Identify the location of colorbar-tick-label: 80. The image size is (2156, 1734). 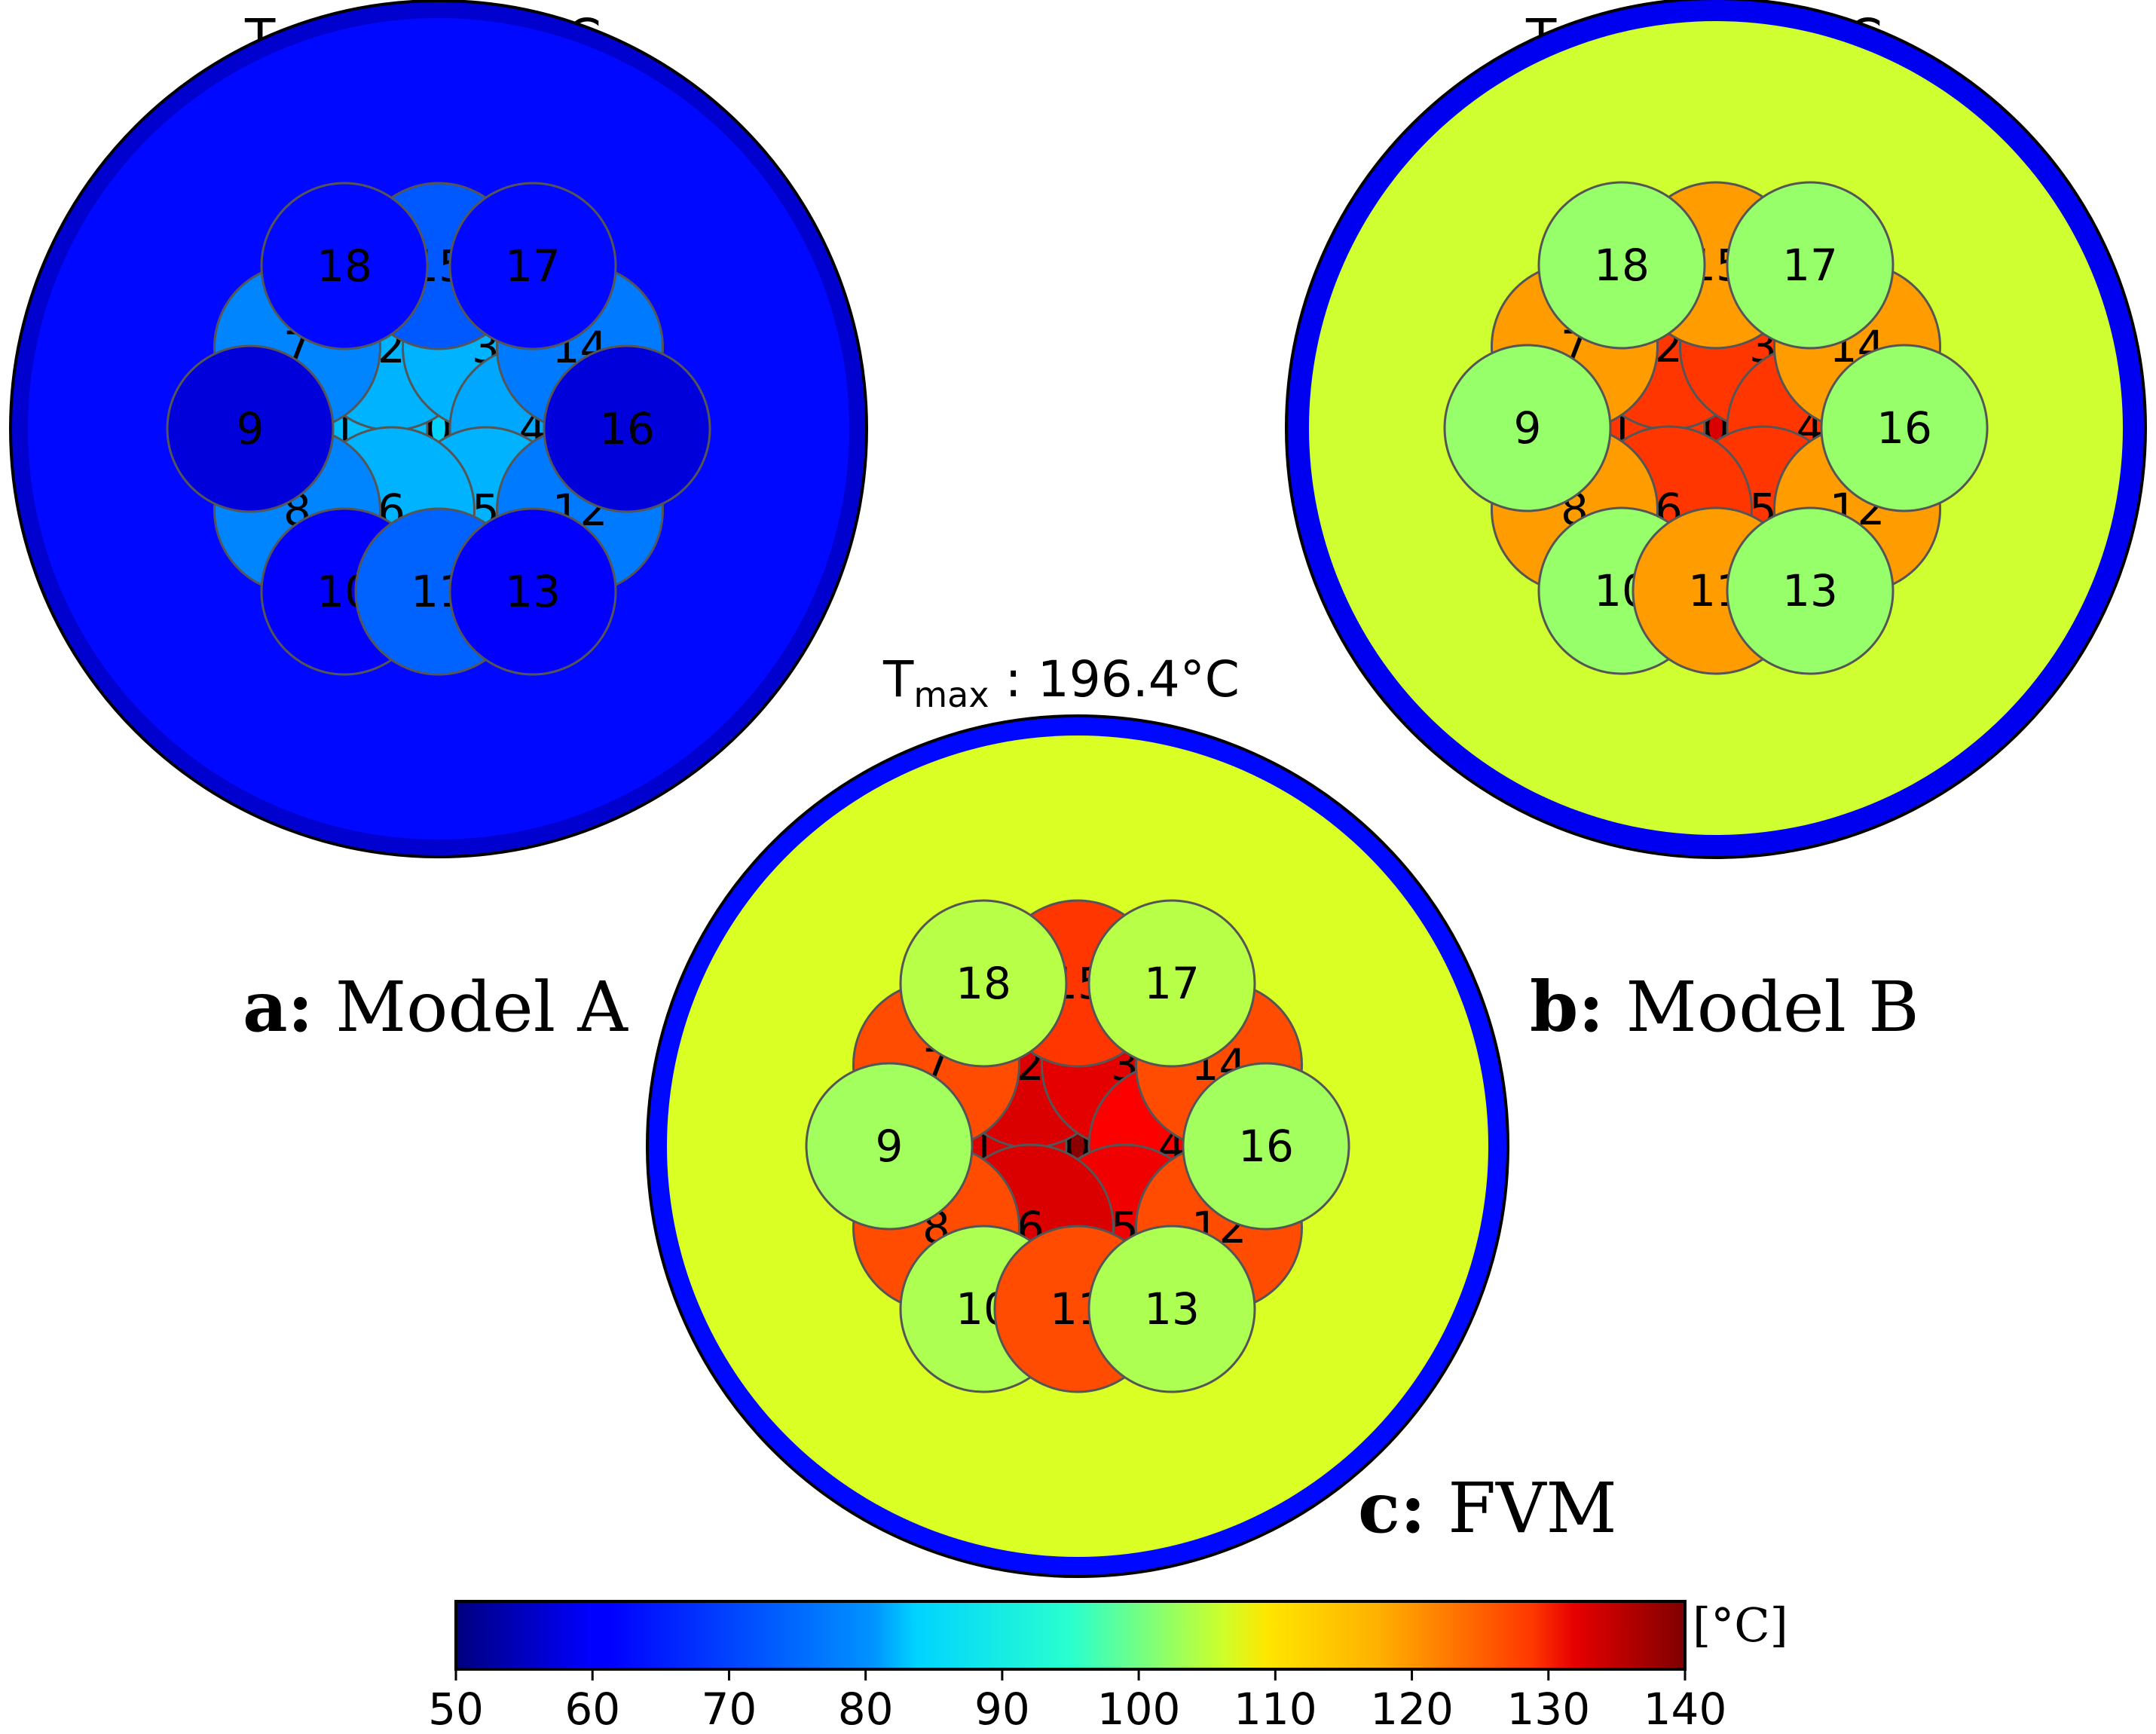
(866, 1709).